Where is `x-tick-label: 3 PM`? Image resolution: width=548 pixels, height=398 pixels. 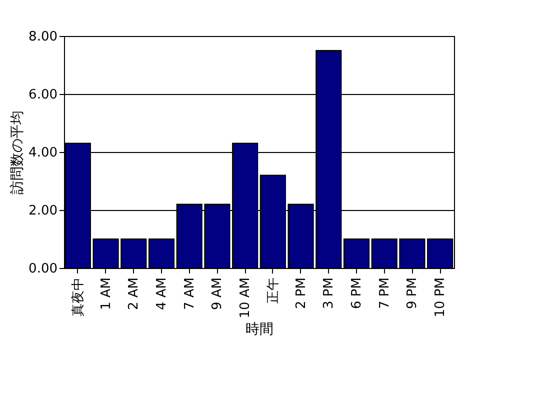
x-tick-label: 3 PM is located at coordinates (329, 293).